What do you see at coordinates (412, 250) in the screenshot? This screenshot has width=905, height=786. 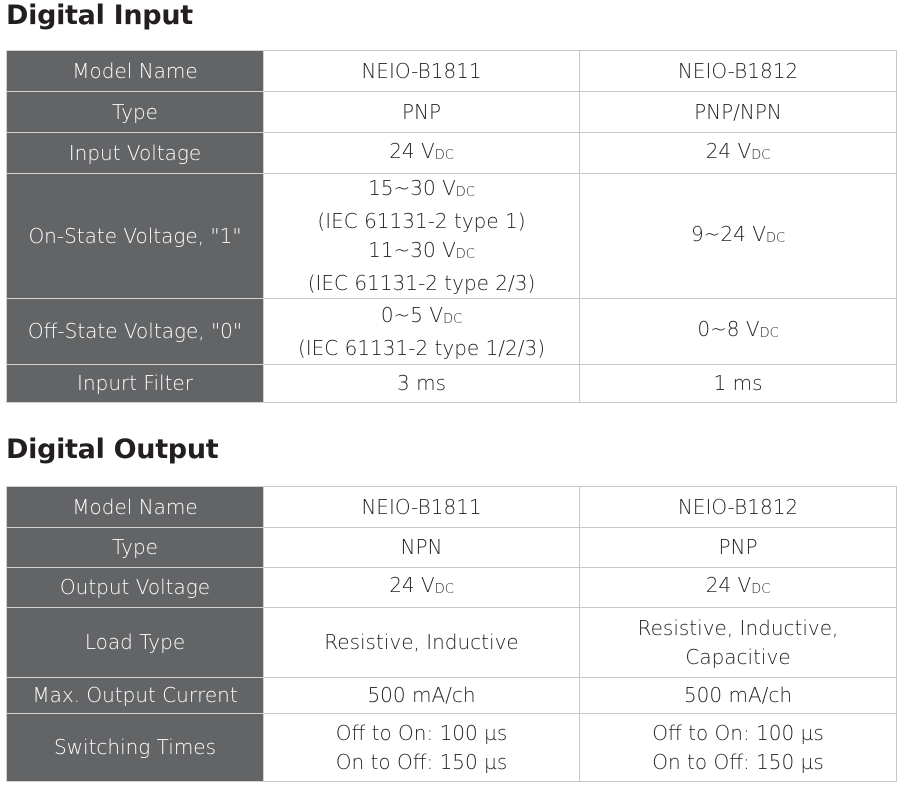 I see `cell-text: 11~30 V` at bounding box center [412, 250].